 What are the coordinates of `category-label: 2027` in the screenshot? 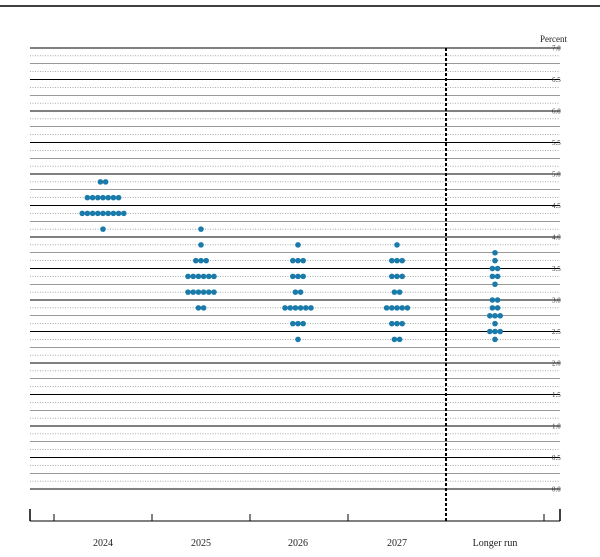 It's located at (397, 543).